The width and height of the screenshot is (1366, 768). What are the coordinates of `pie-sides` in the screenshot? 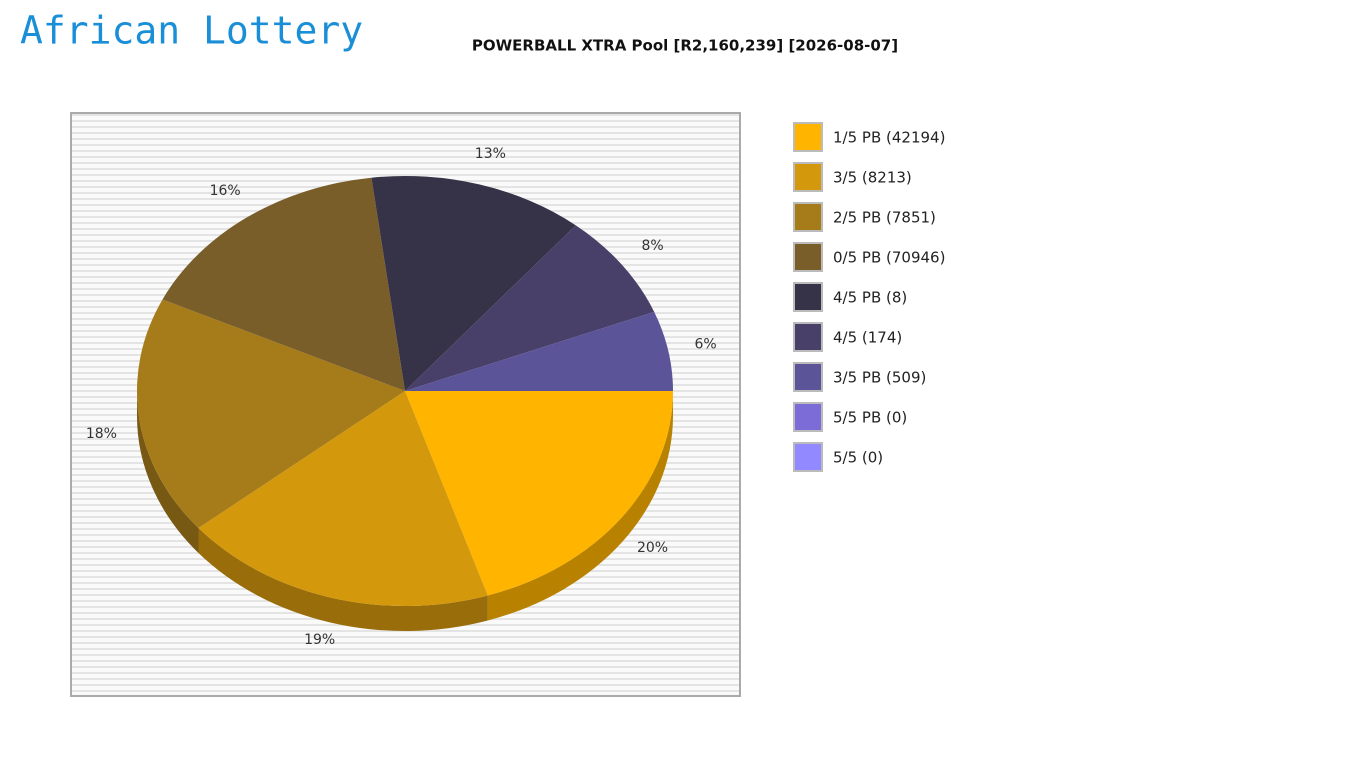 It's located at (405, 511).